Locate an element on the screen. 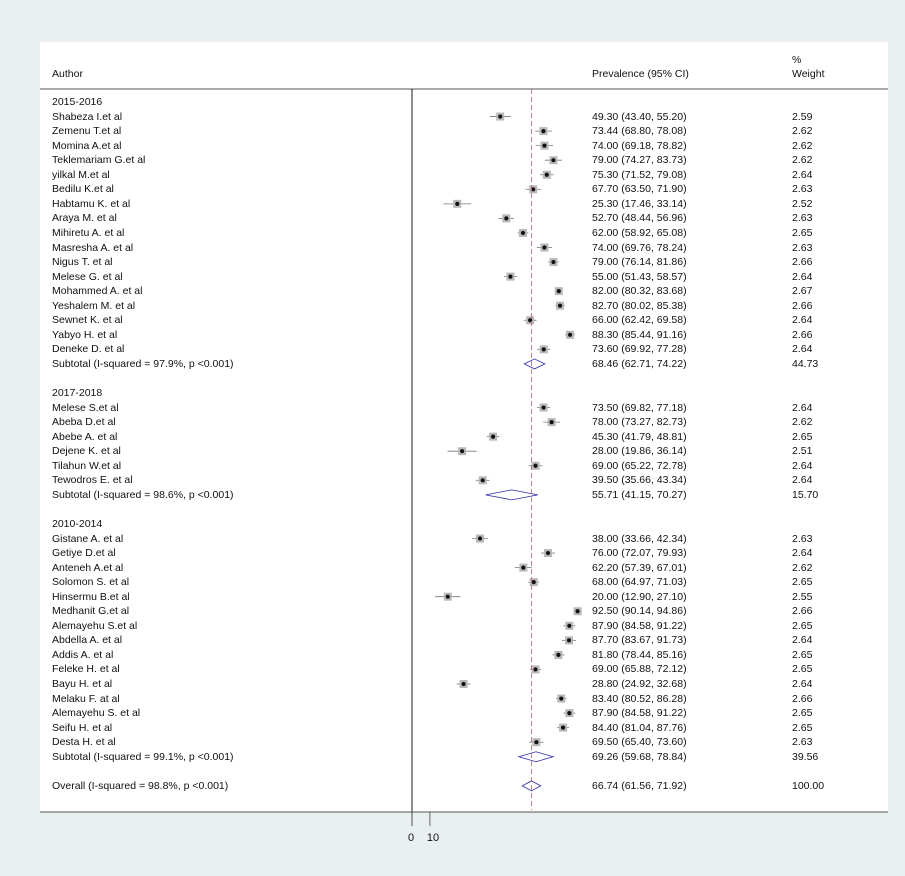 This screenshot has height=876, width=905. study-estimate: 69.00 (65.22, 72.78) is located at coordinates (639, 465).